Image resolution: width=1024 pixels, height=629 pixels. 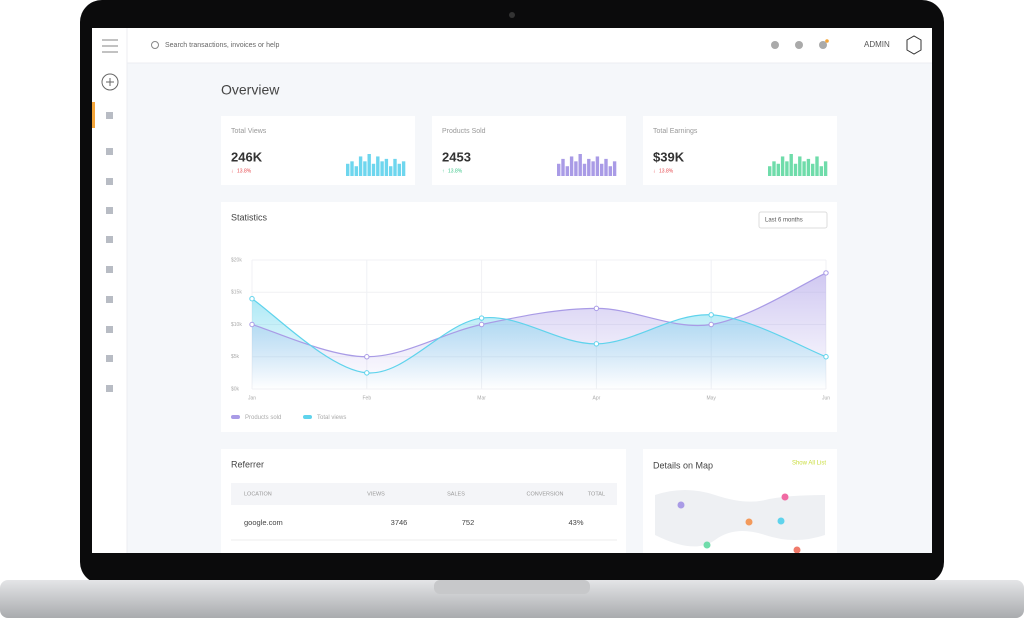 I want to click on notification-dot, so click(x=827, y=41).